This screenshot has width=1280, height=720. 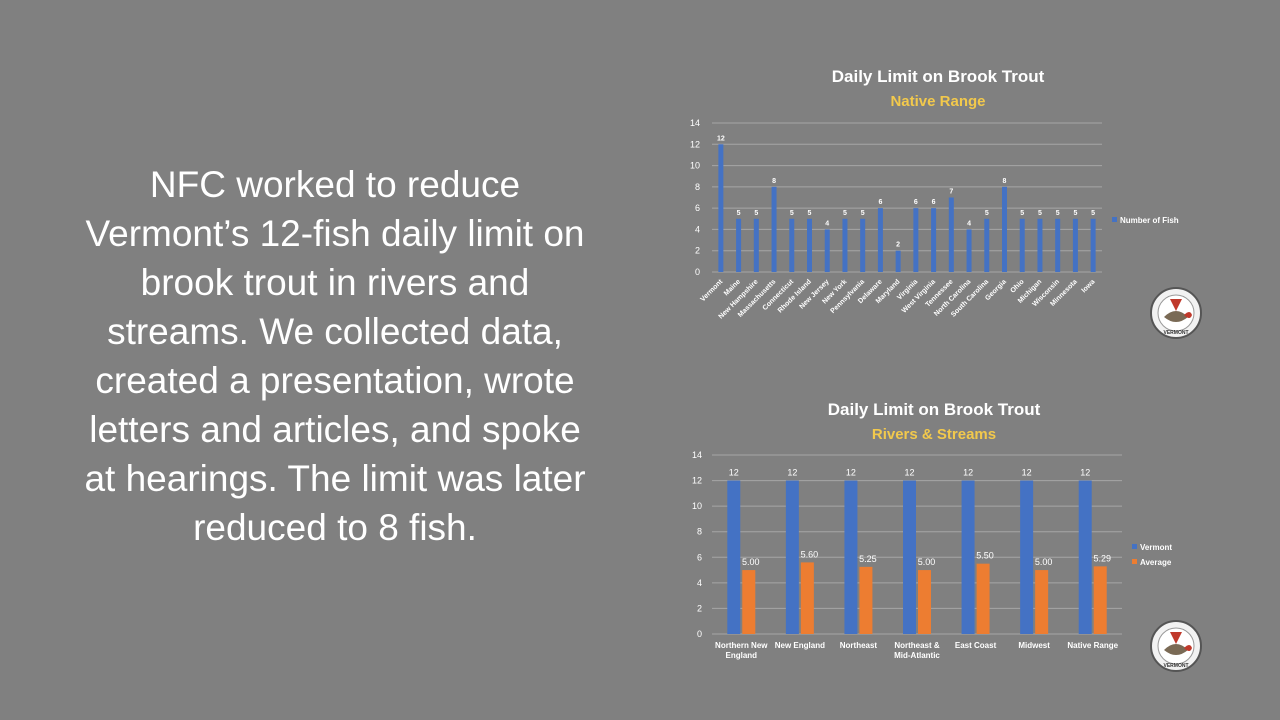 I want to click on chart2-data-label: 5.50, so click(x=985, y=556).